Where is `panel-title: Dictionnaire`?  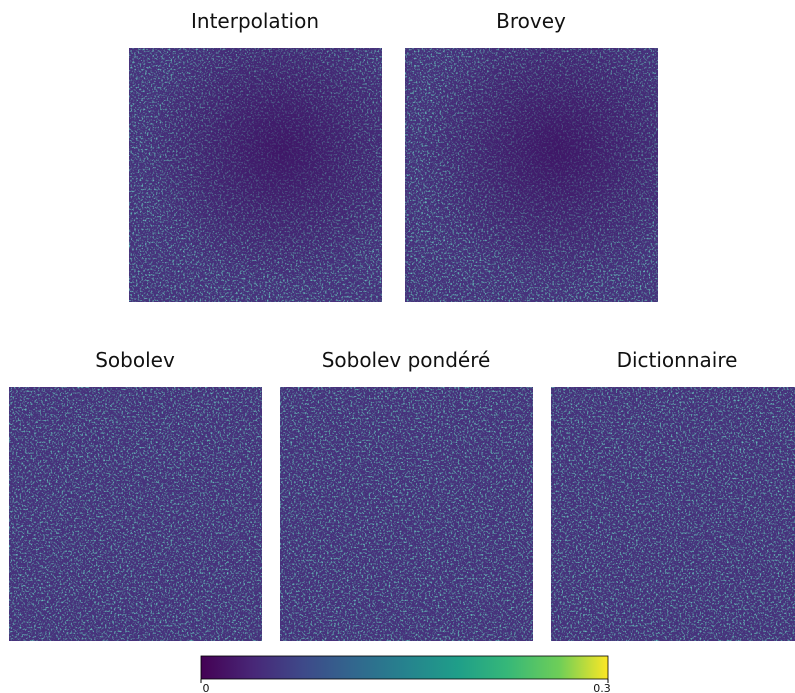 panel-title: Dictionnaire is located at coordinates (677, 360).